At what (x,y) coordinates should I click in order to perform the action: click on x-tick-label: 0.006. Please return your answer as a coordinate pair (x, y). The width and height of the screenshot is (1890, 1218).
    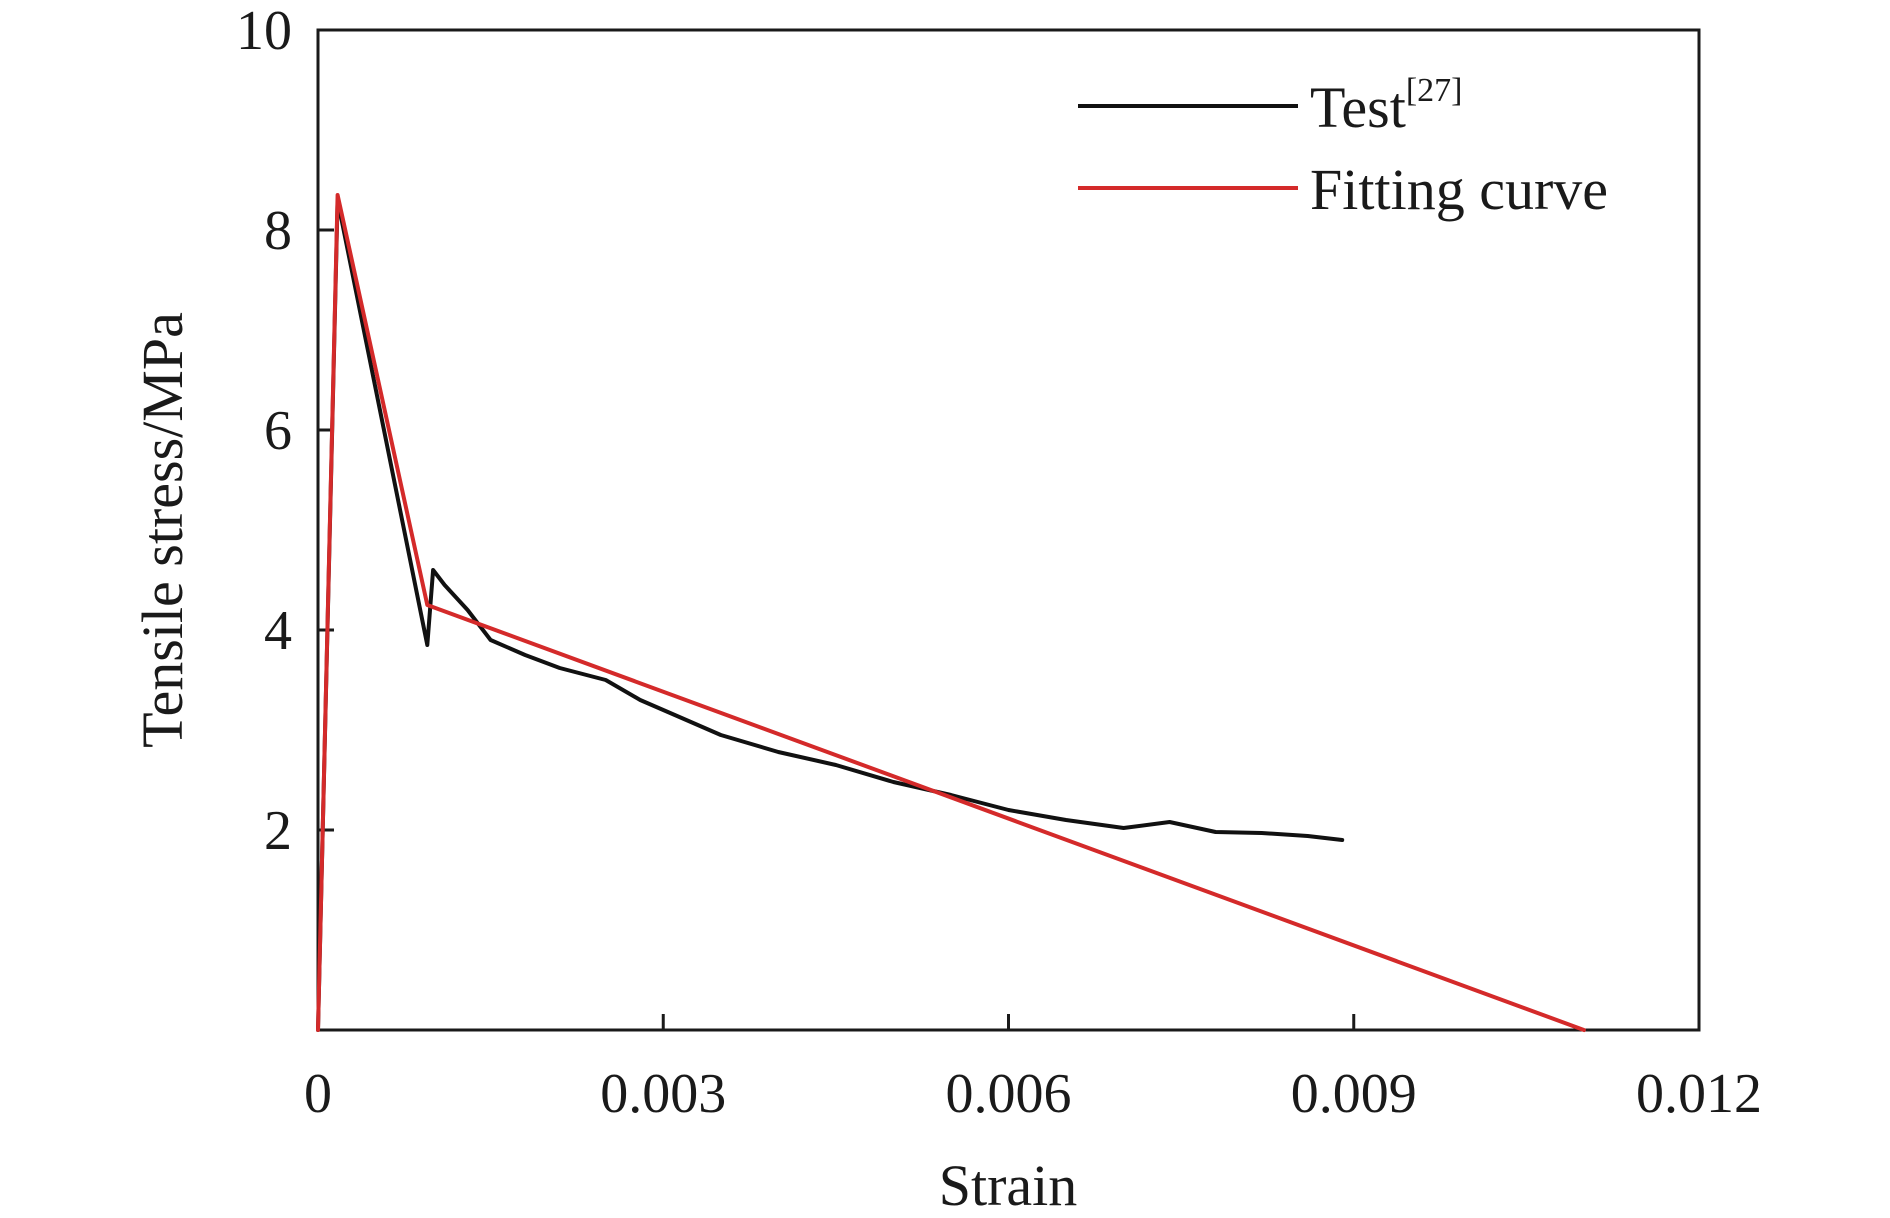
    Looking at the image, I should click on (1009, 1094).